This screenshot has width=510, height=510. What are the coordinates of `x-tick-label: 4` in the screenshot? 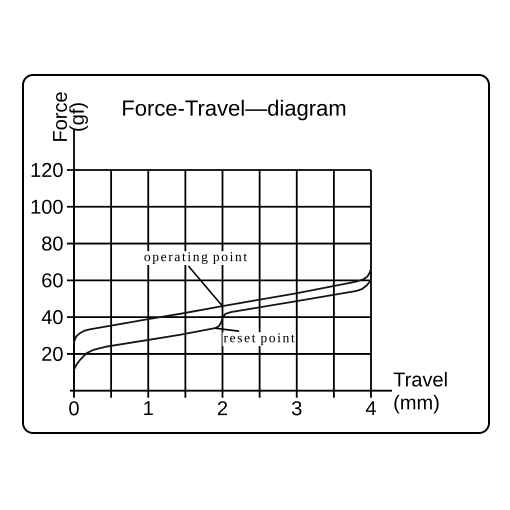 It's located at (371, 408).